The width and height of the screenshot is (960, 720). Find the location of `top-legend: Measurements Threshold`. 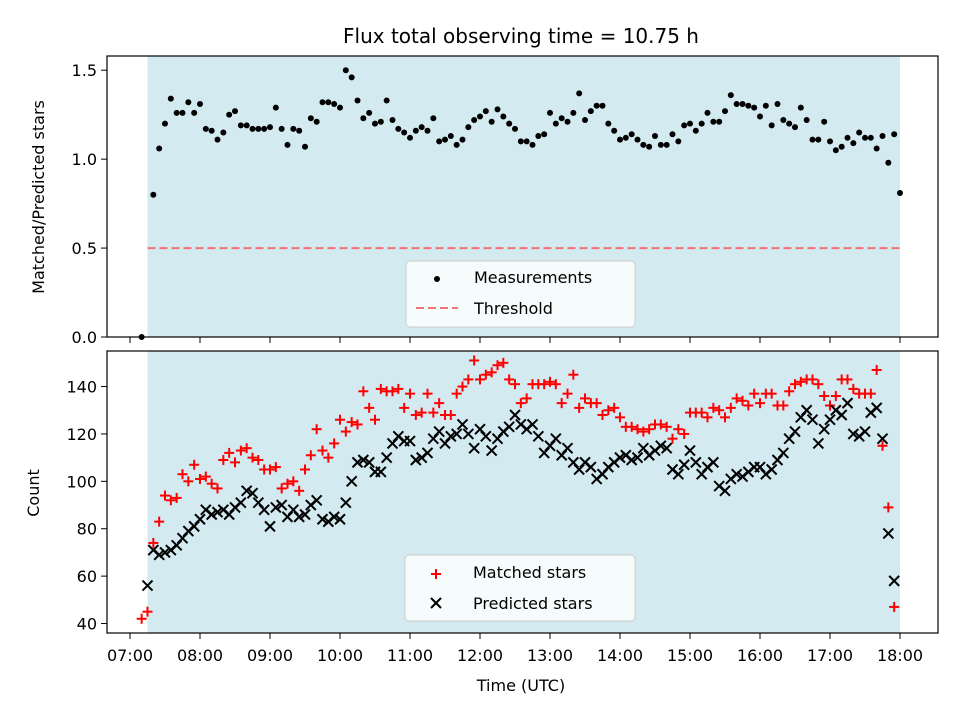

top-legend: Measurements Threshold is located at coordinates (520, 294).